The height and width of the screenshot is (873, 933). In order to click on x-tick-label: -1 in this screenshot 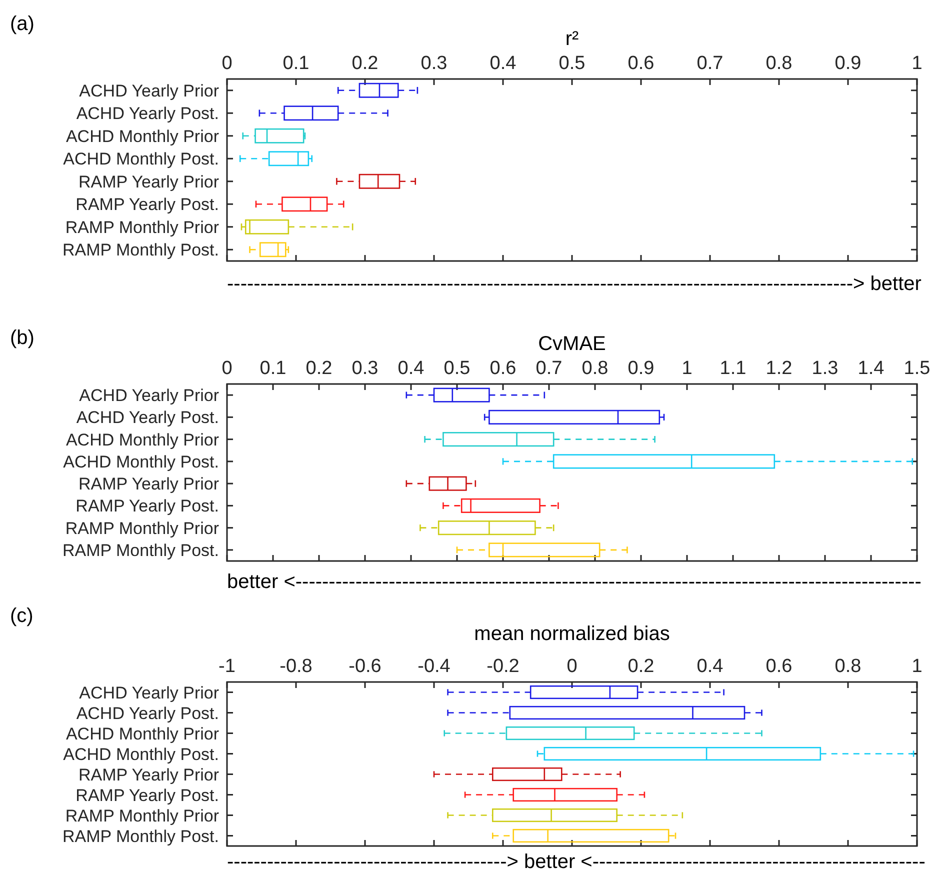, I will do `click(227, 666)`.